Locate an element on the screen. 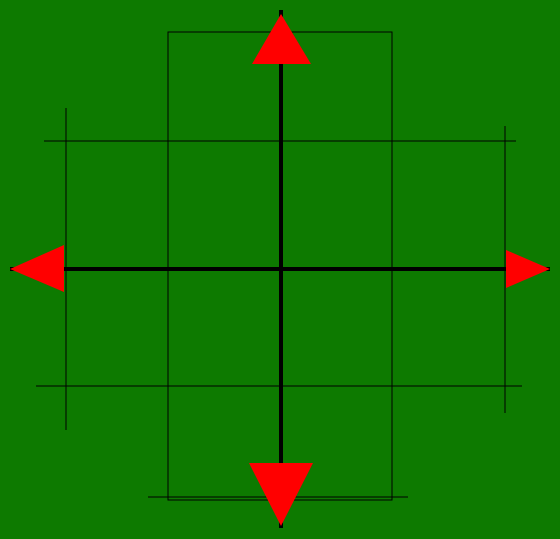  arrow-up-icon is located at coordinates (281, 39).